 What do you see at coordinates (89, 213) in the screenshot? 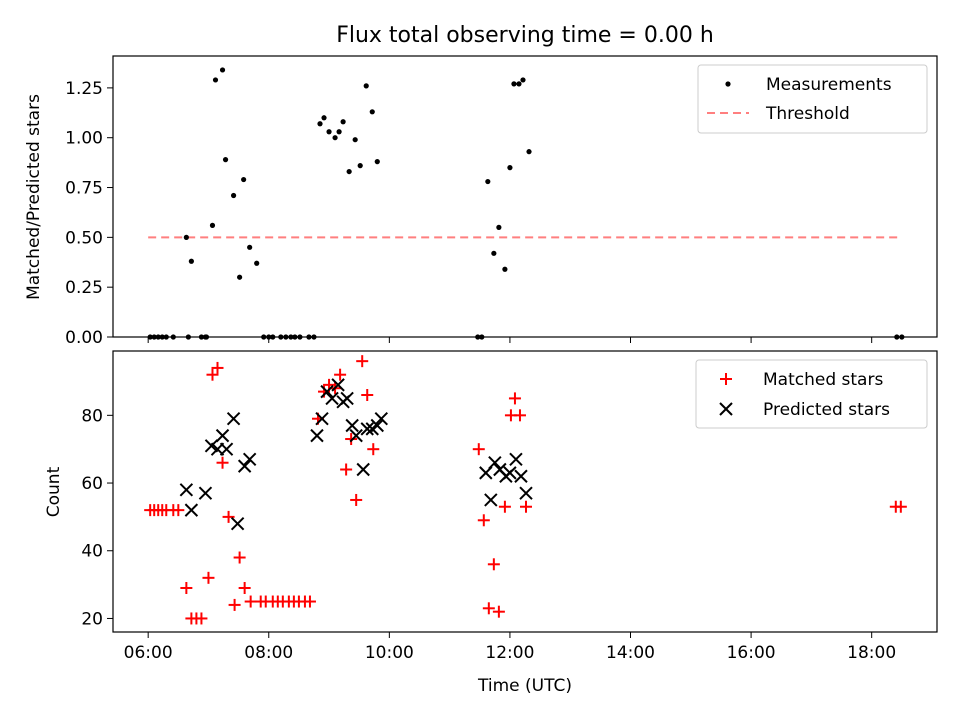
I see `top-y-ticks: 0.00 0.25 0.50 0.75 1.00 1.25` at bounding box center [89, 213].